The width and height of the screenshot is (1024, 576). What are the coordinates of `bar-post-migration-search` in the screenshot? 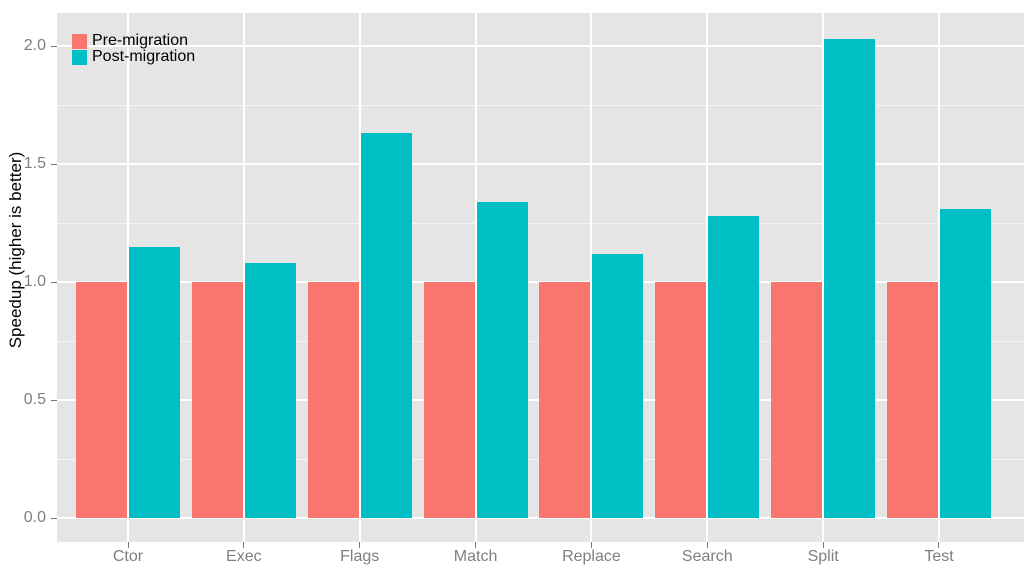 It's located at (734, 366).